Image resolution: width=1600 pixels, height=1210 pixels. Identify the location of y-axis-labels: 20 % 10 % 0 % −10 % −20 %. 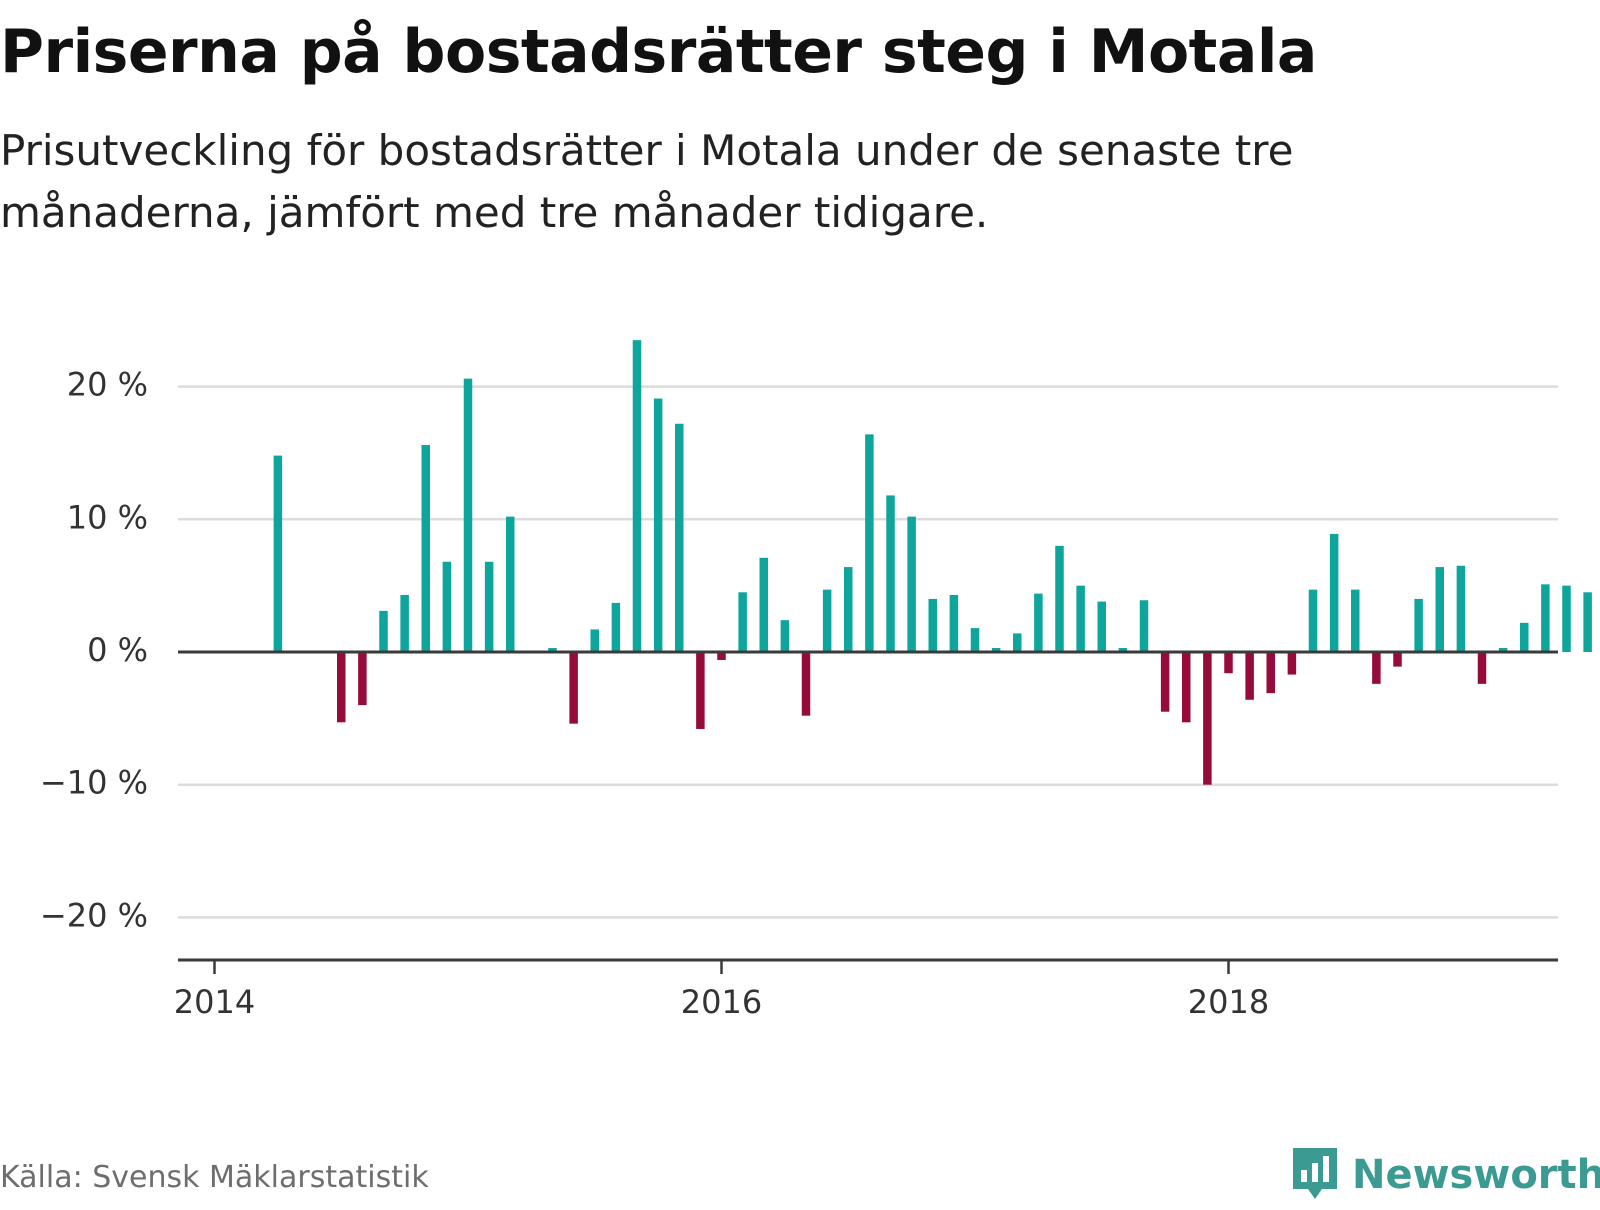
(94, 650).